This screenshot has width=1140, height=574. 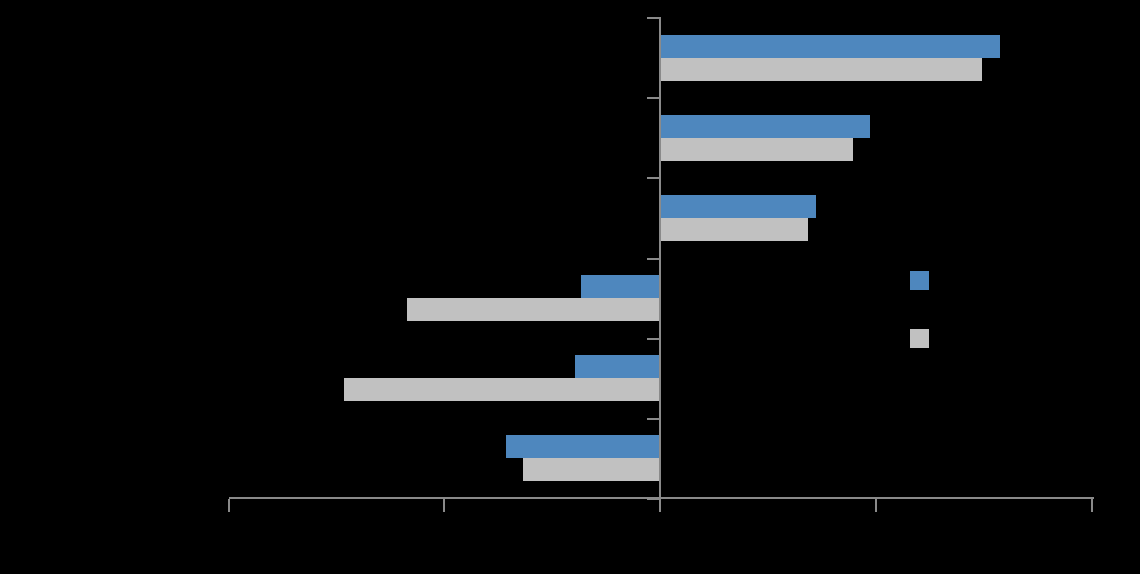 What do you see at coordinates (919, 338) in the screenshot?
I see `legend-swatch-gray` at bounding box center [919, 338].